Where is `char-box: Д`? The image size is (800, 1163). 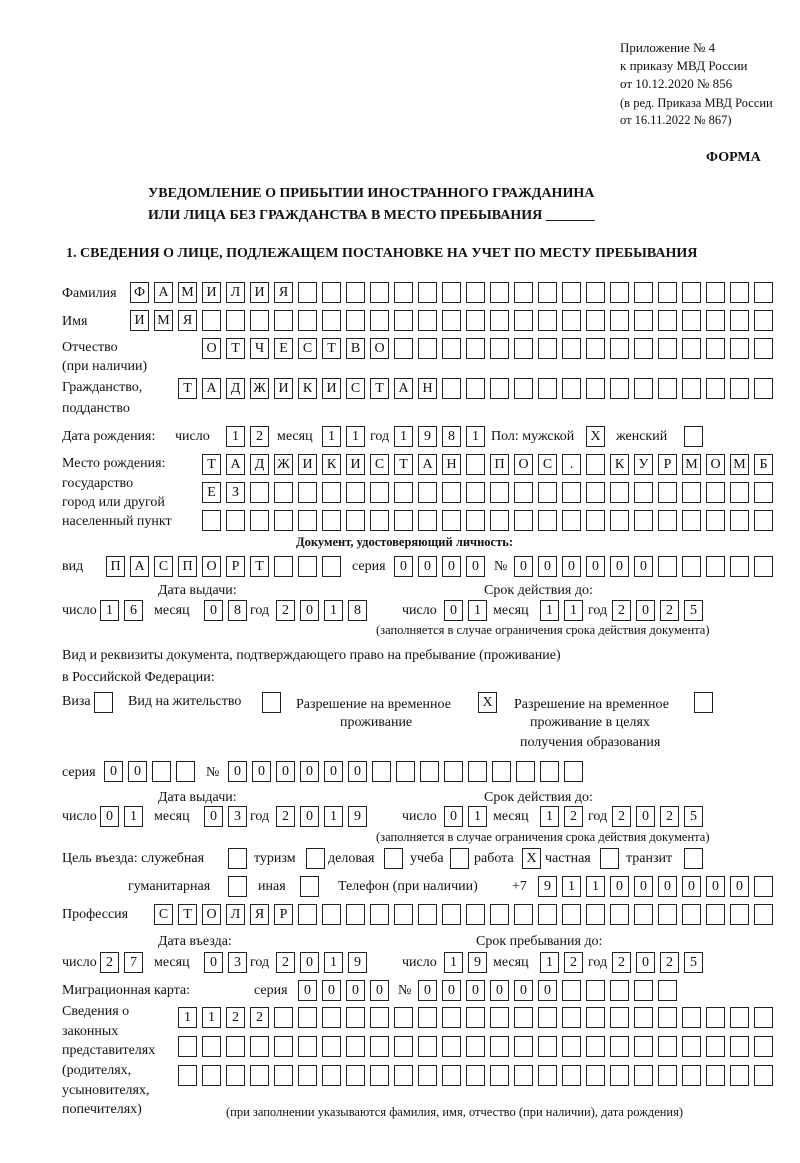 char-box: Д is located at coordinates (235, 388).